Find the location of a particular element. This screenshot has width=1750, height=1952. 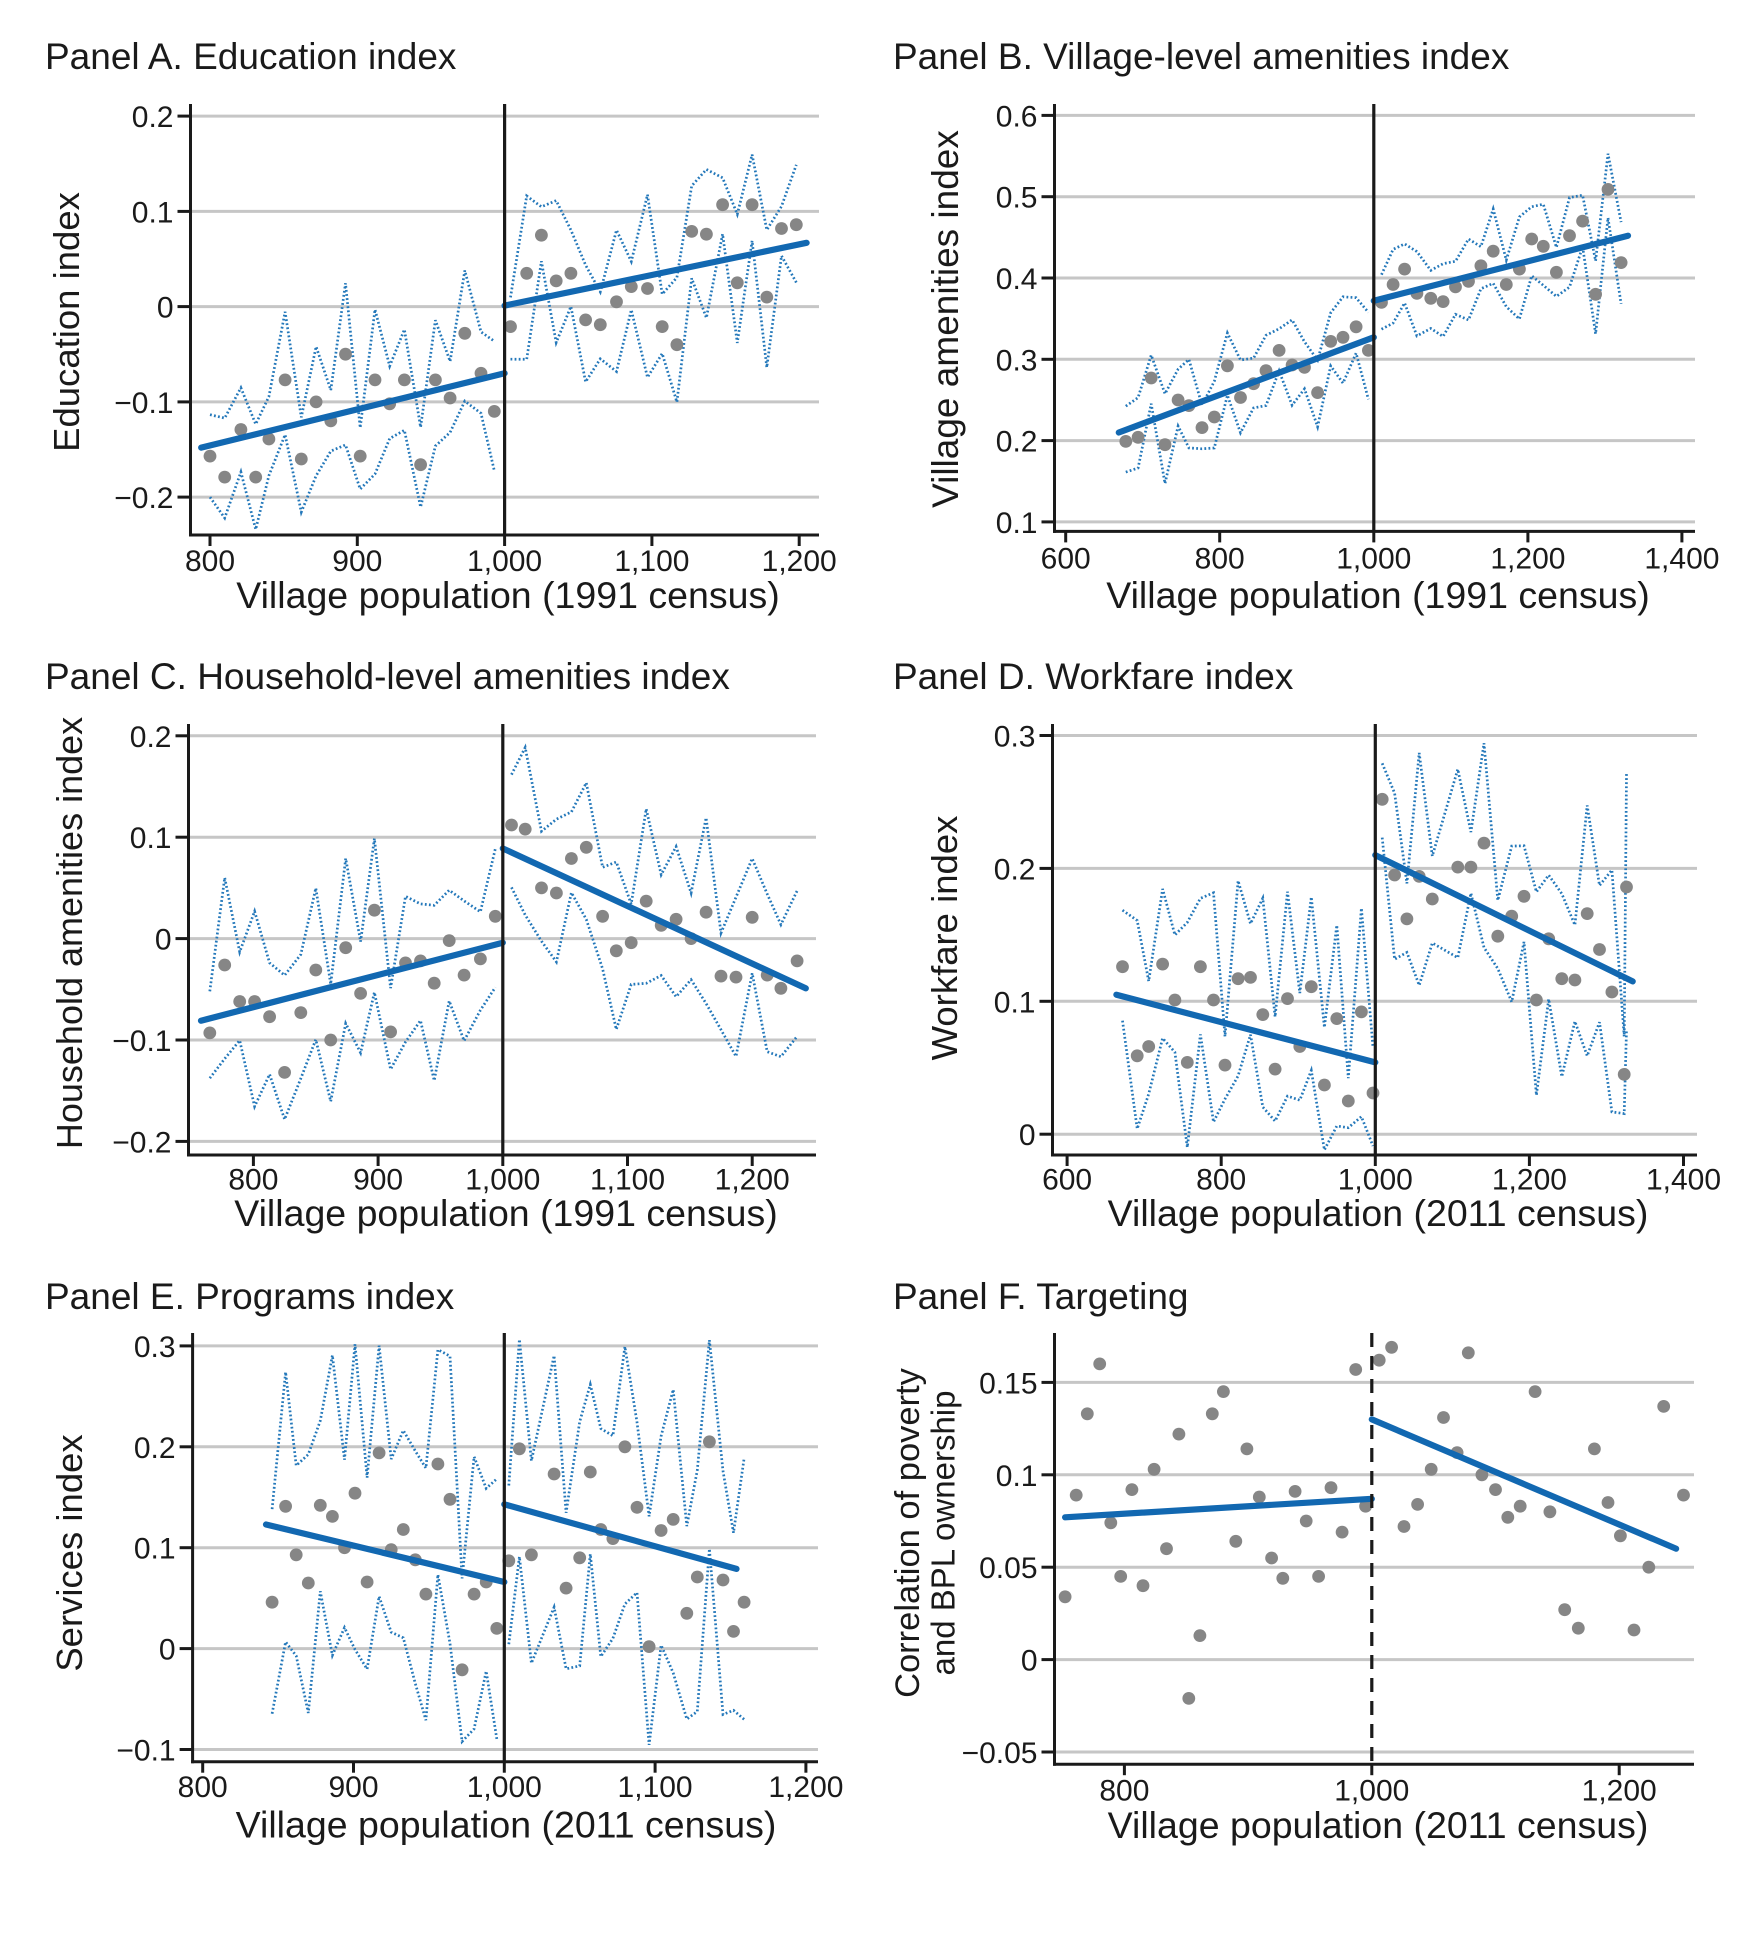

svg-text: Services index is located at coordinates (69, 1552).